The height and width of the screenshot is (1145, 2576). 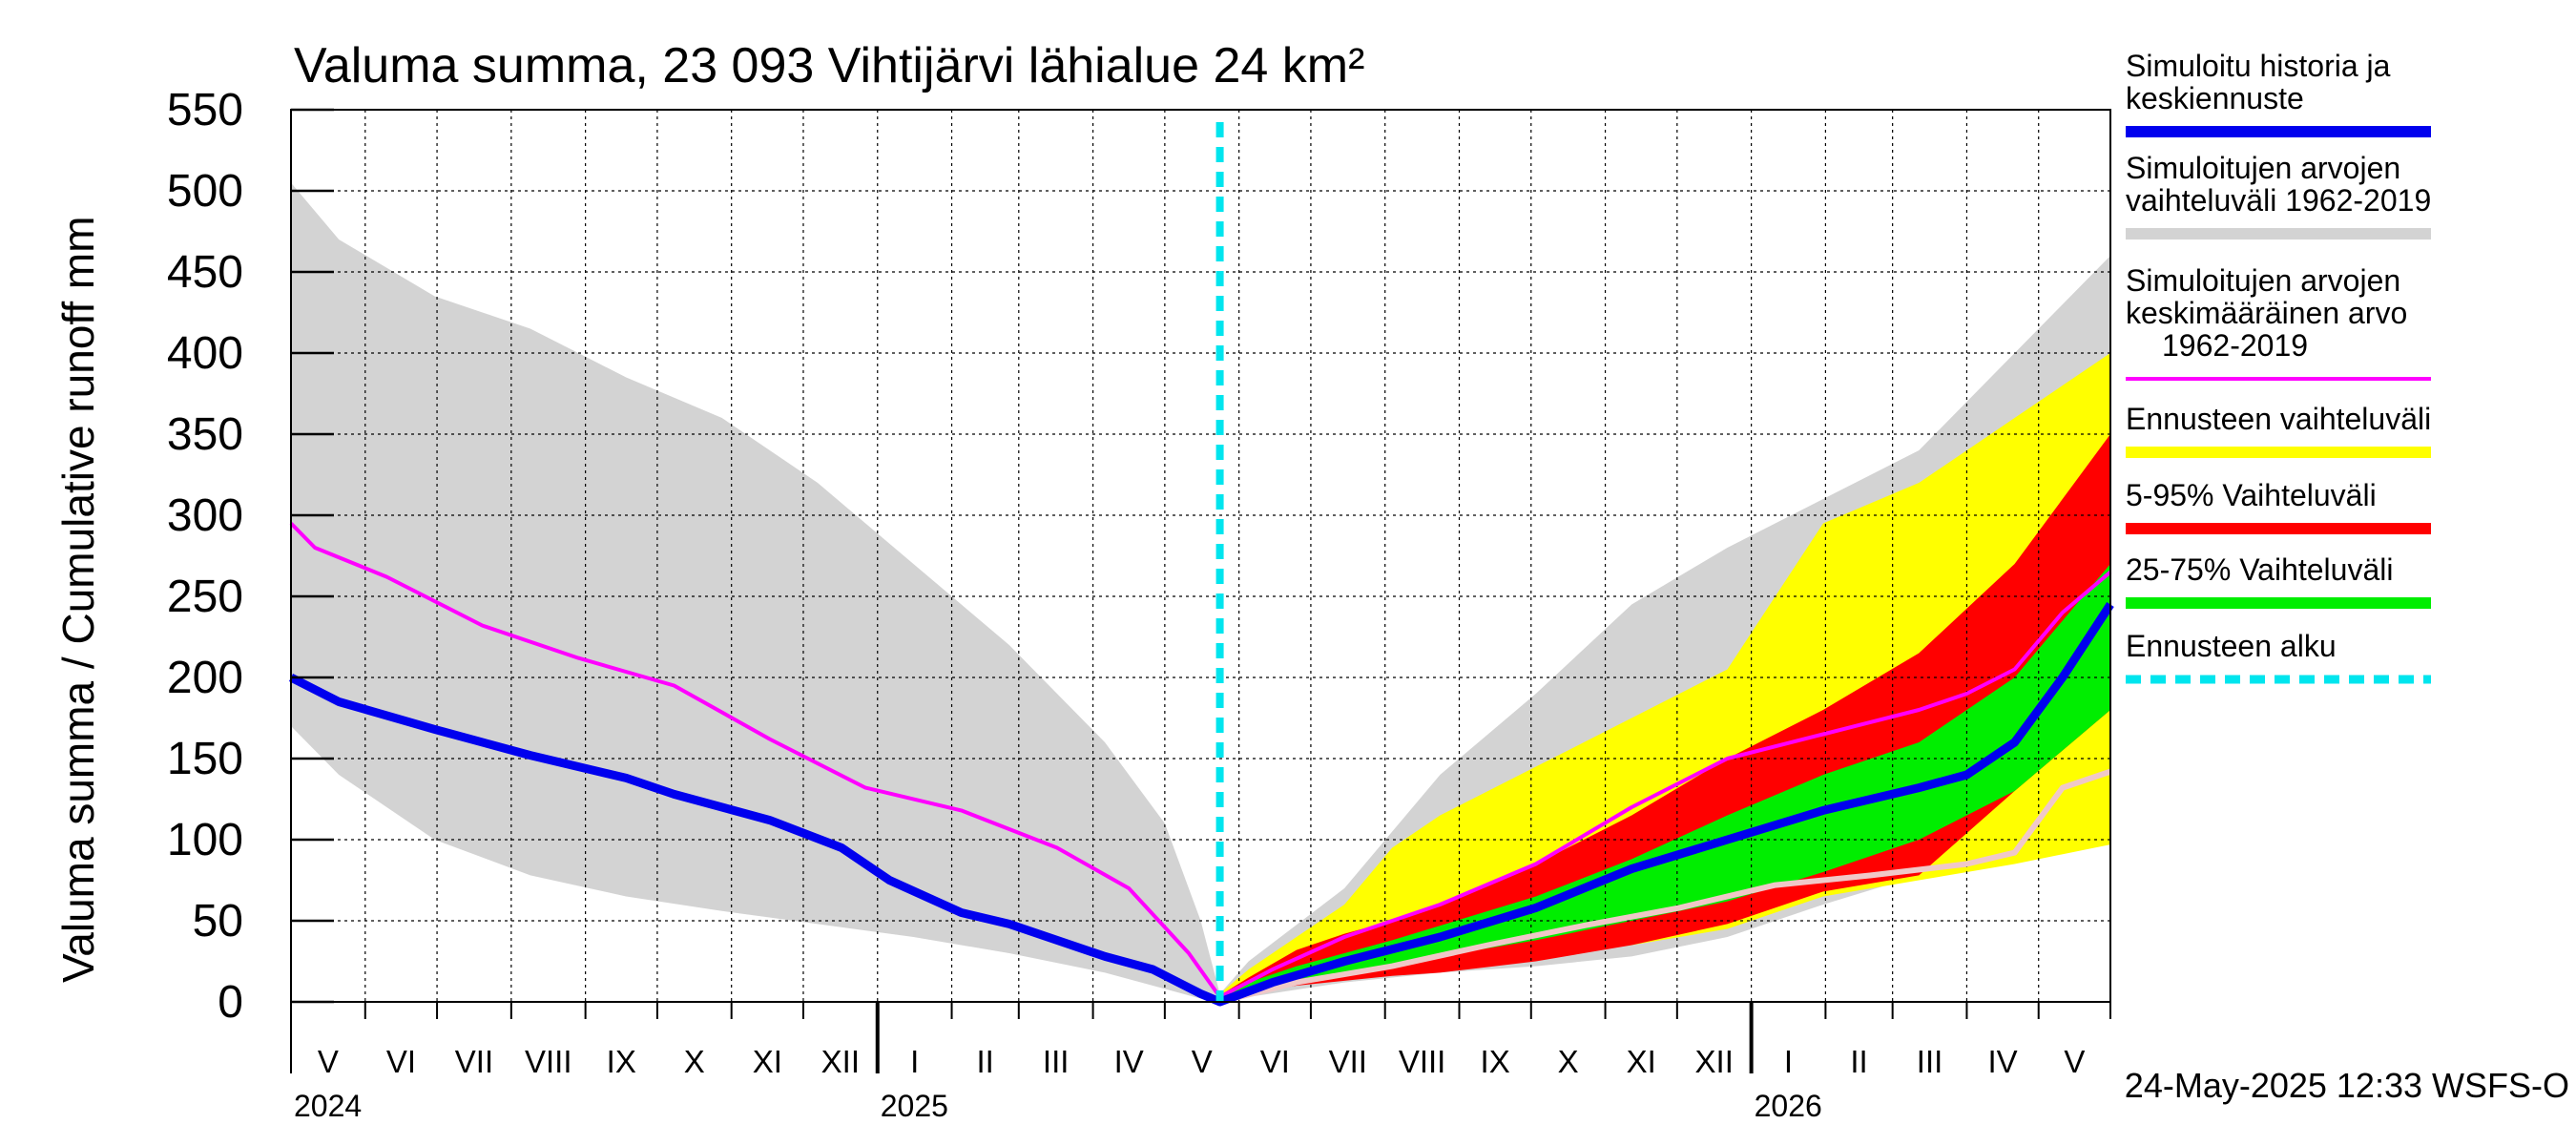 What do you see at coordinates (205, 678) in the screenshot?
I see `y-tick-label-4: 200` at bounding box center [205, 678].